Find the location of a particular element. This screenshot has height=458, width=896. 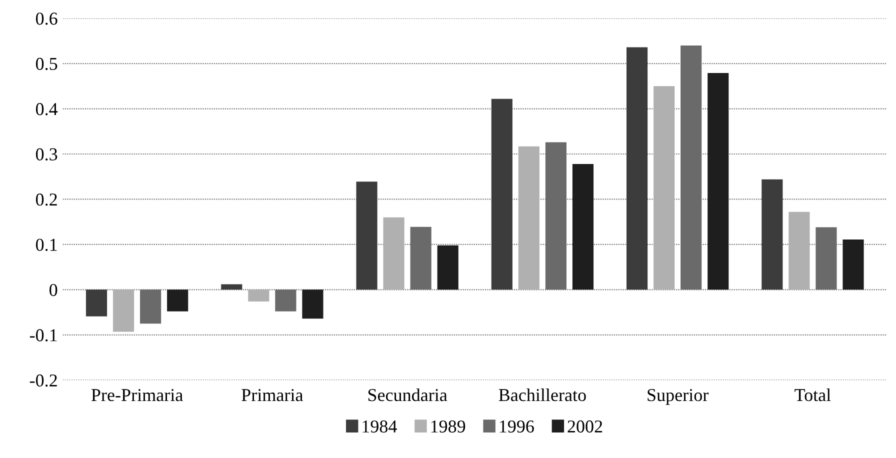

x-tick-label: Bachillerato is located at coordinates (542, 395).